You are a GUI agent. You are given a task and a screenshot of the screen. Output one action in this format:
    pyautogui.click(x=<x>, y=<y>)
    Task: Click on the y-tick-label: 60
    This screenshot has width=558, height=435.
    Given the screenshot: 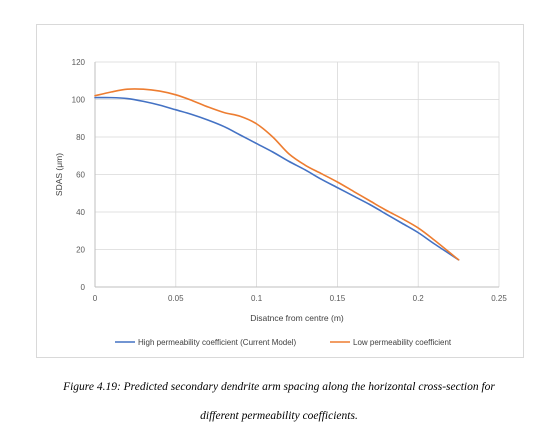 What is the action you would take?
    pyautogui.click(x=80, y=175)
    